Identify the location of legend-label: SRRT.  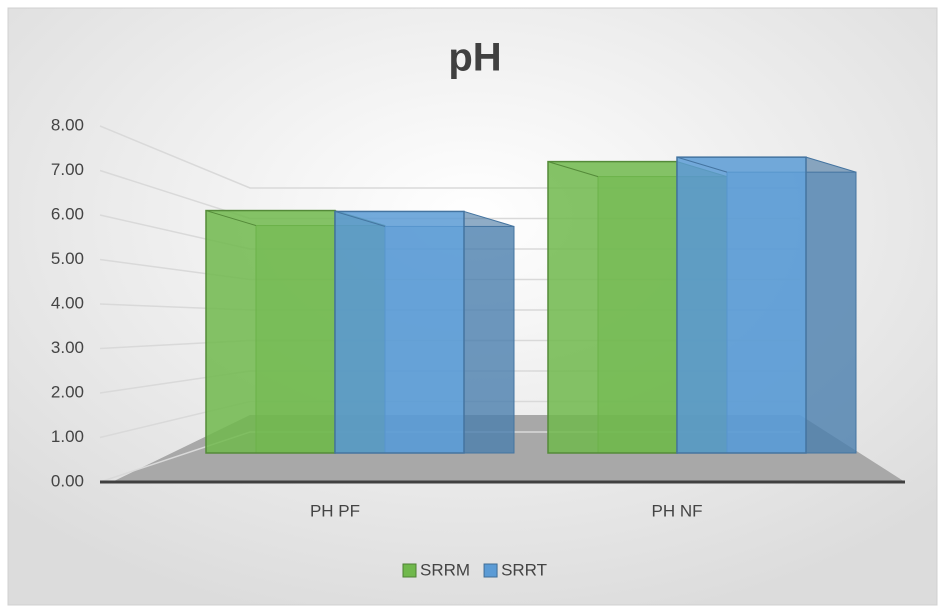
(524, 569).